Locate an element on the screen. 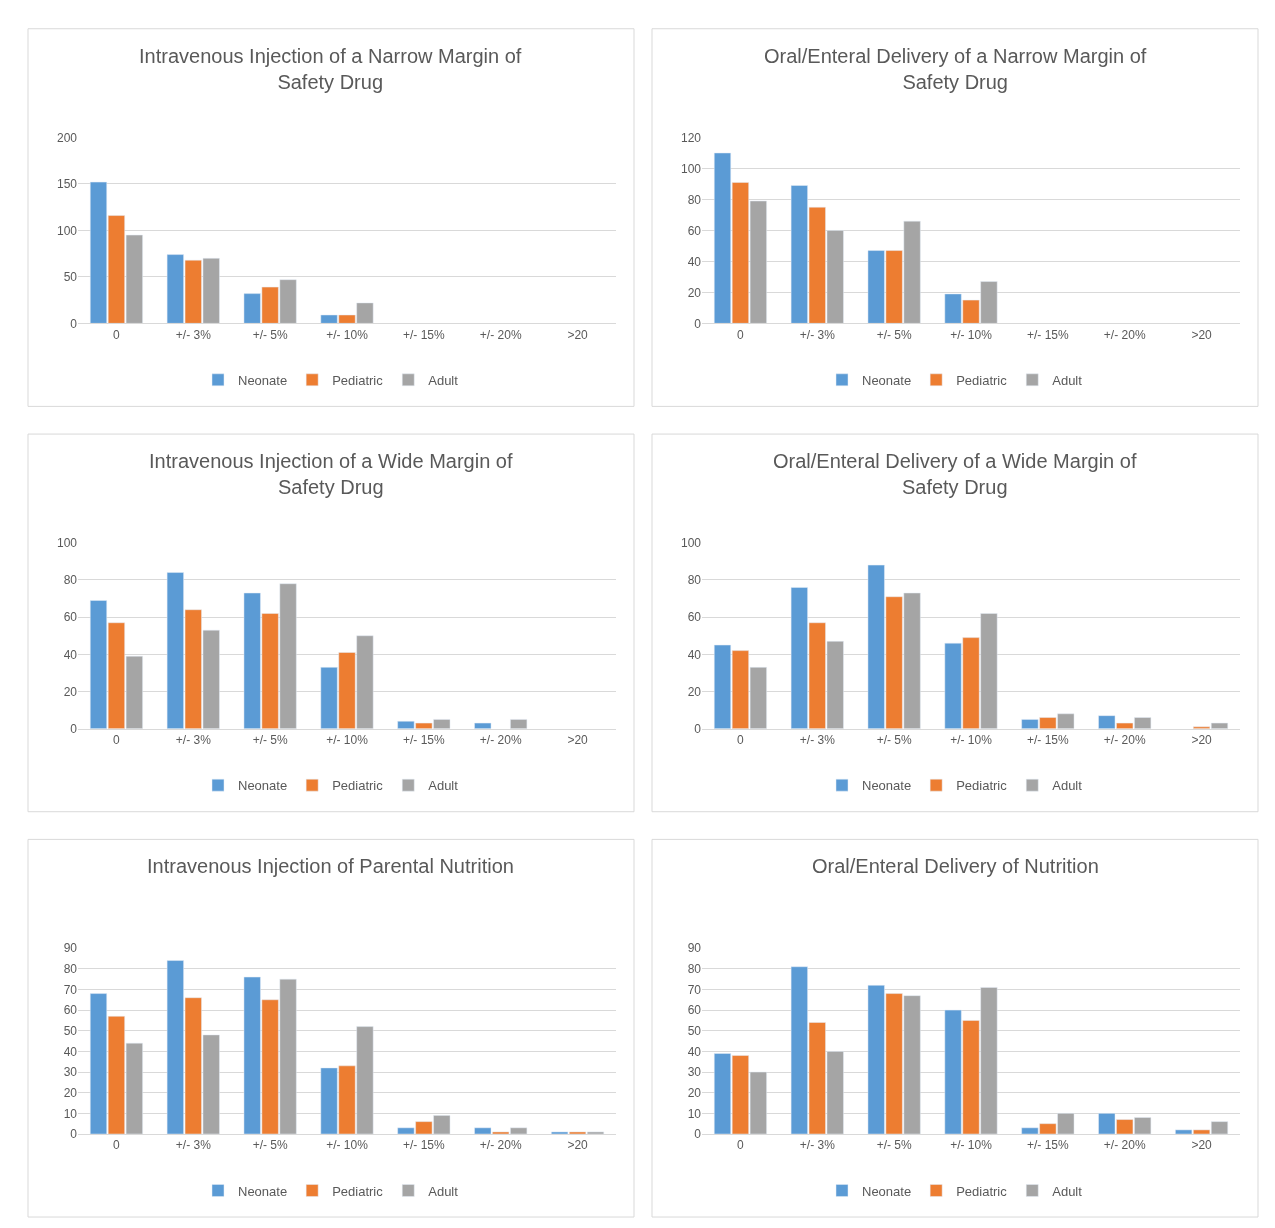 The height and width of the screenshot is (1228, 1275). chart-title: Oral/Enteral Delivery of a Narrow Margin of Safety Drug is located at coordinates (955, 69).